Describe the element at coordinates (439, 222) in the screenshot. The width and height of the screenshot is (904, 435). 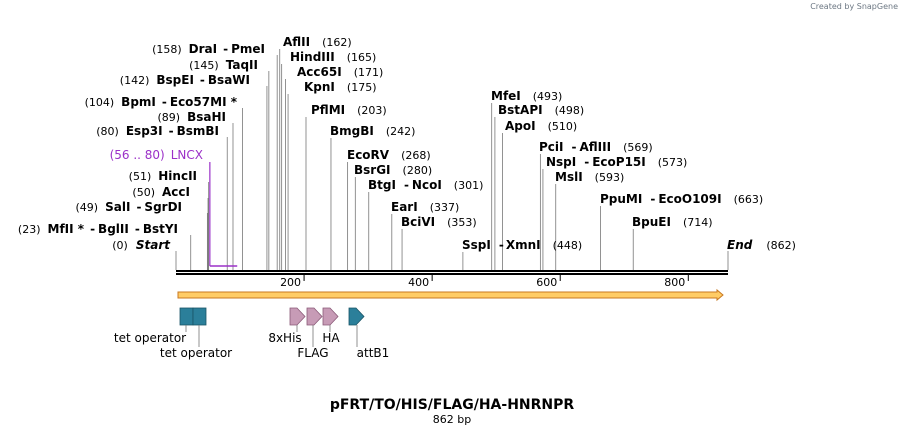
I see `site-label: BciVI (353)` at that location.